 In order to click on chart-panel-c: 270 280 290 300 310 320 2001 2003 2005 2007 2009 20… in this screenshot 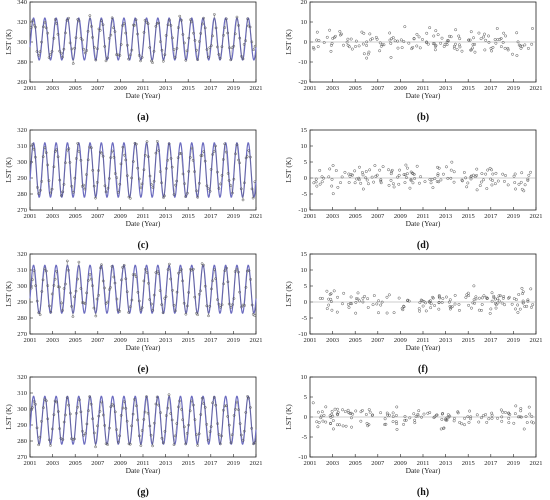, I will do `click(135, 180)`.